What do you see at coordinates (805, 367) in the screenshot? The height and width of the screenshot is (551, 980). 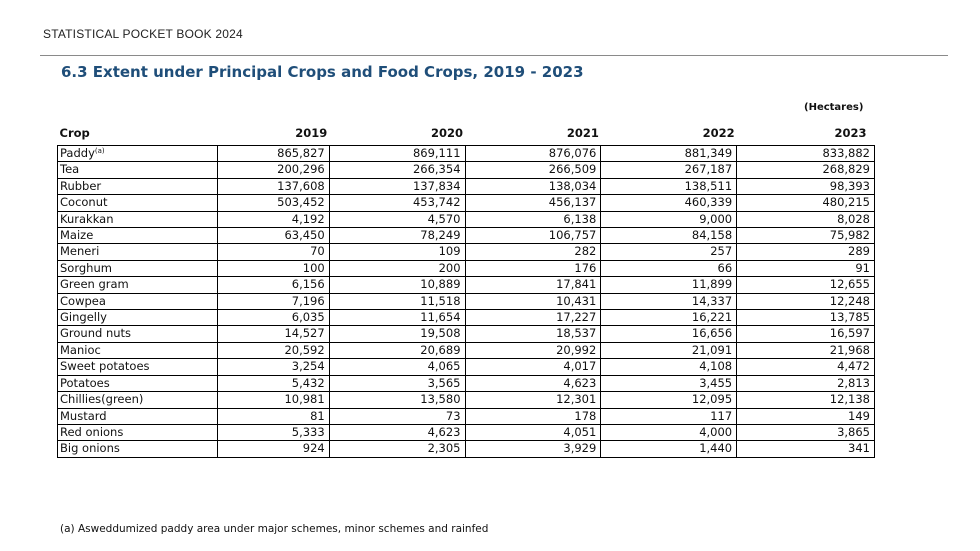 I see `value-cell-2023: 4,472` at bounding box center [805, 367].